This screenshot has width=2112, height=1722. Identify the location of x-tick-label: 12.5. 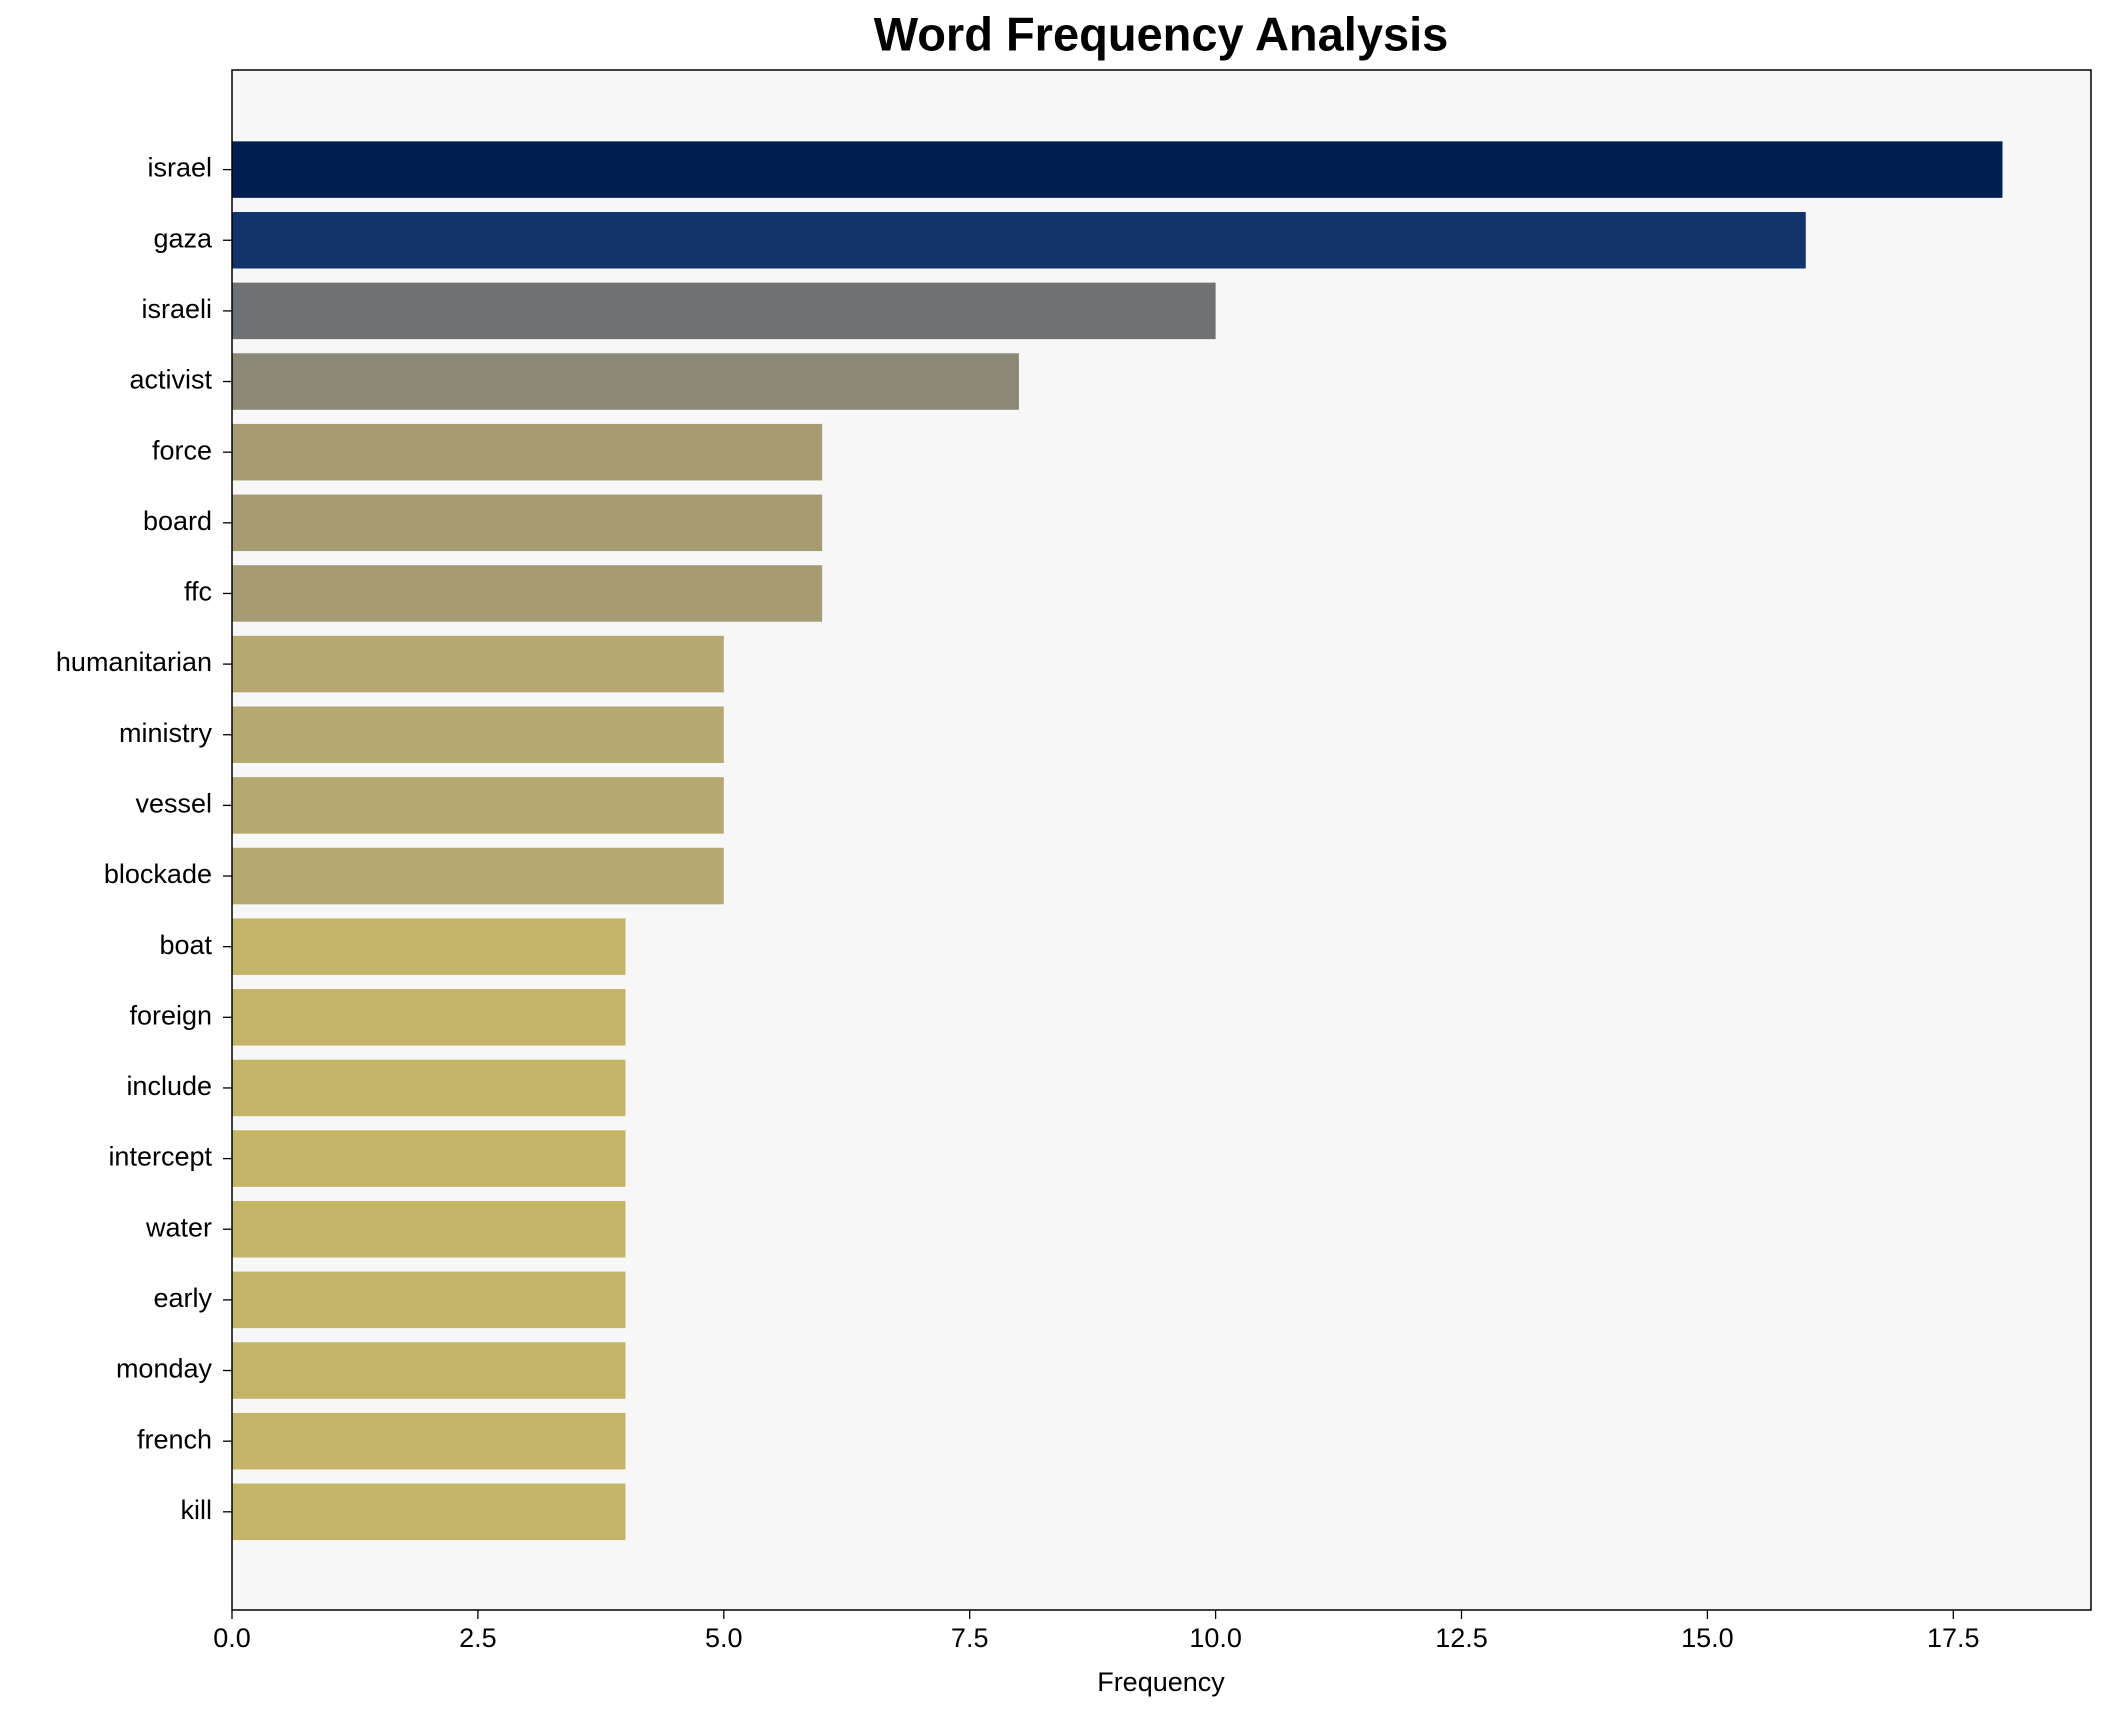
(1461, 1638).